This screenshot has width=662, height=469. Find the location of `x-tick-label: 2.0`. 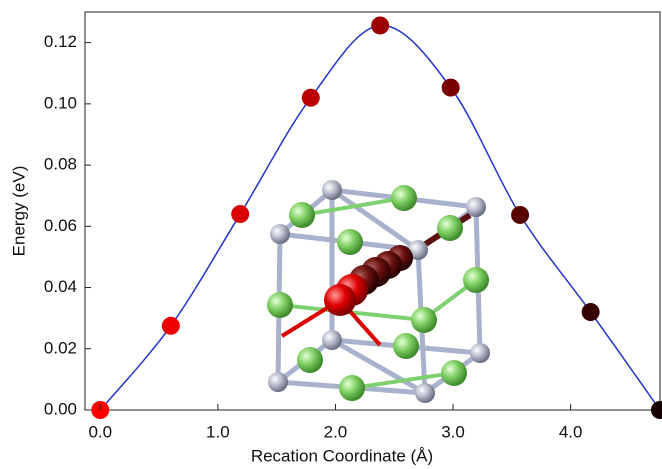

x-tick-label: 2.0 is located at coordinates (336, 431).